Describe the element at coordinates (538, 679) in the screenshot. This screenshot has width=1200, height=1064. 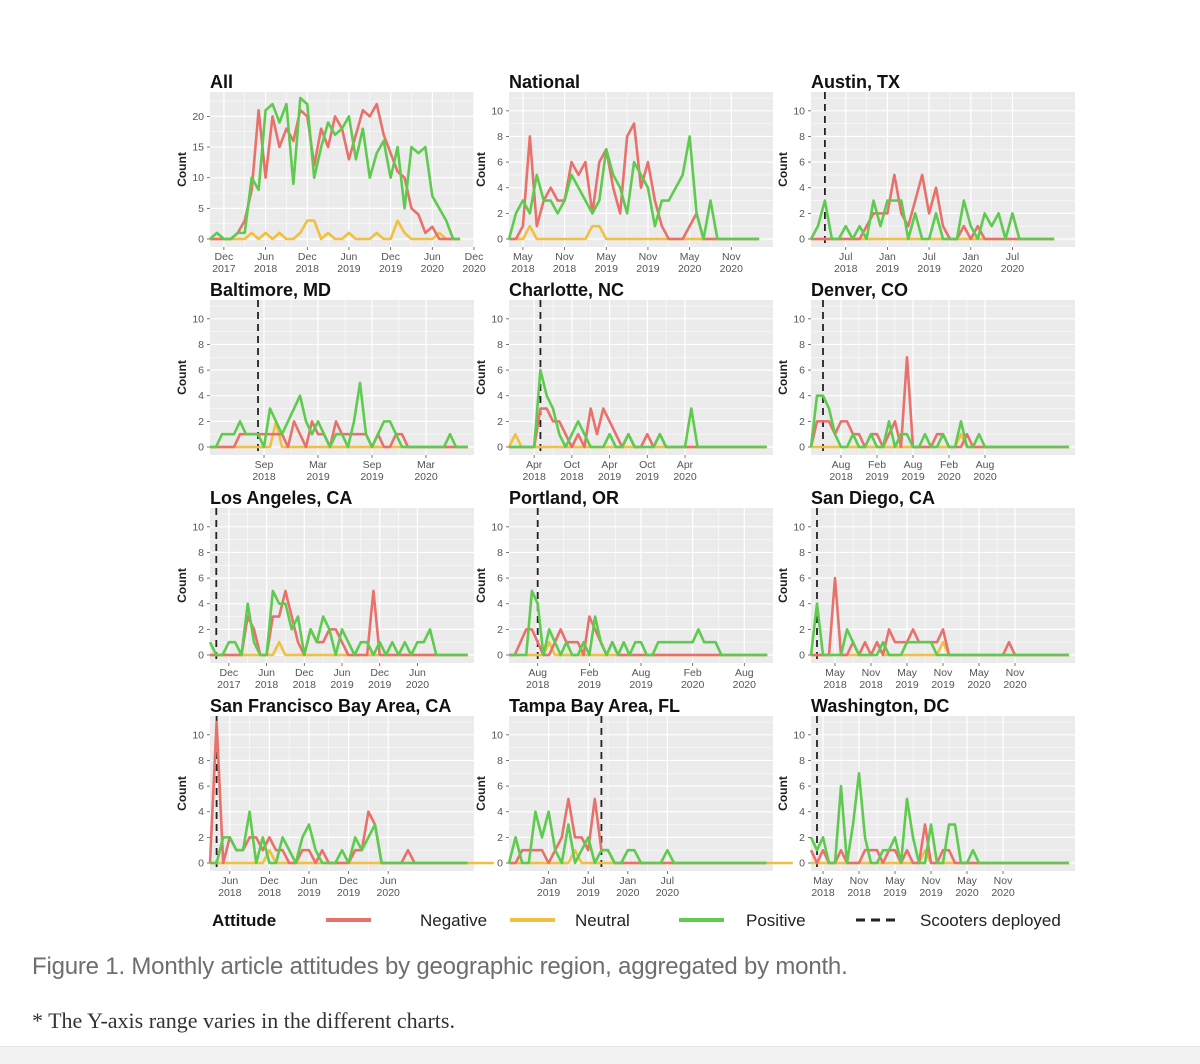
I see `x-tick-label: Aug 2018` at that location.